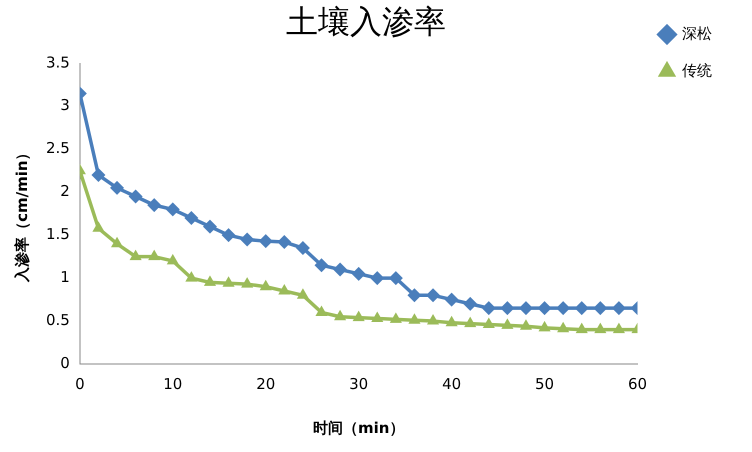 This screenshot has width=752, height=452. I want to click on x-axis-title: 时间（min）, so click(358, 427).